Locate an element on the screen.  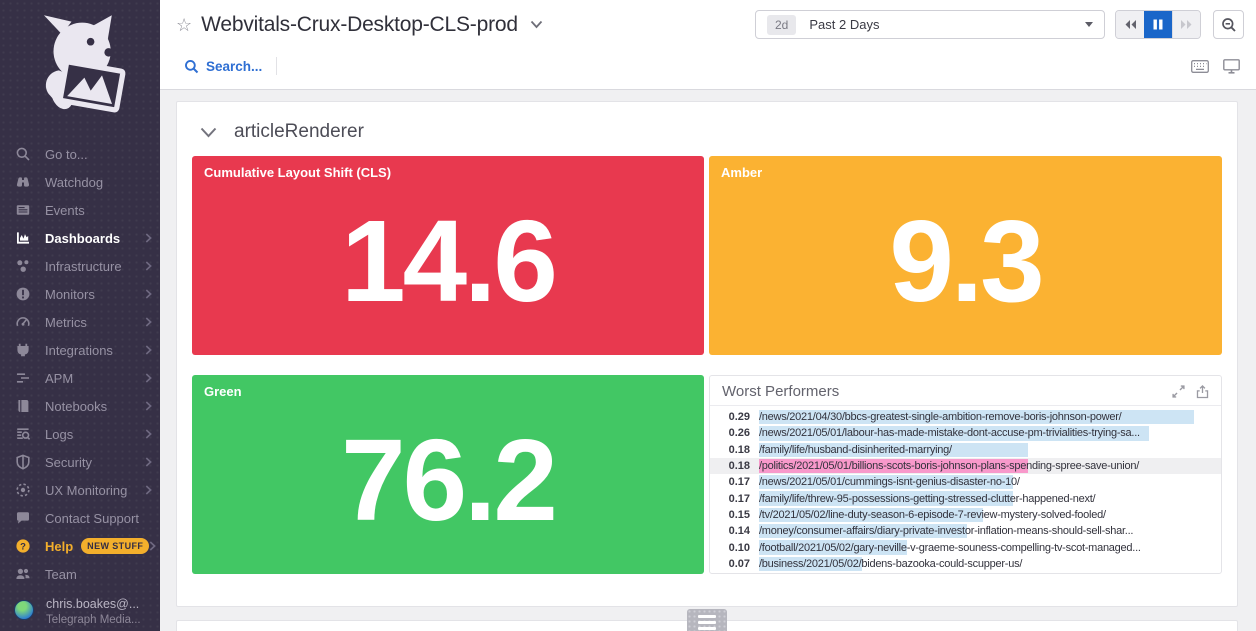
query-value-widget-amber: Amber 9.3 is located at coordinates (965, 255).